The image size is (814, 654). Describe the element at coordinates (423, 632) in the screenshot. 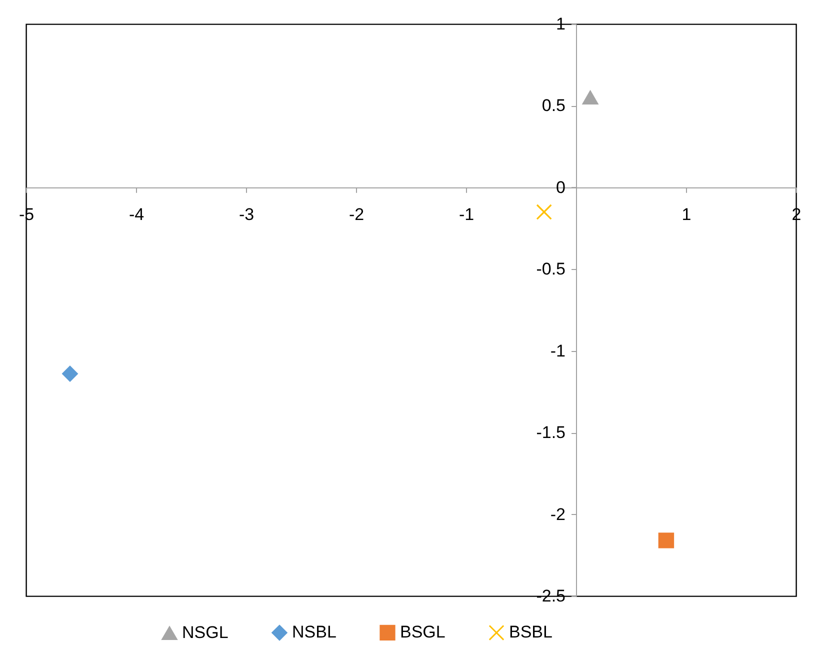

I see `legend-label: BSGL` at that location.